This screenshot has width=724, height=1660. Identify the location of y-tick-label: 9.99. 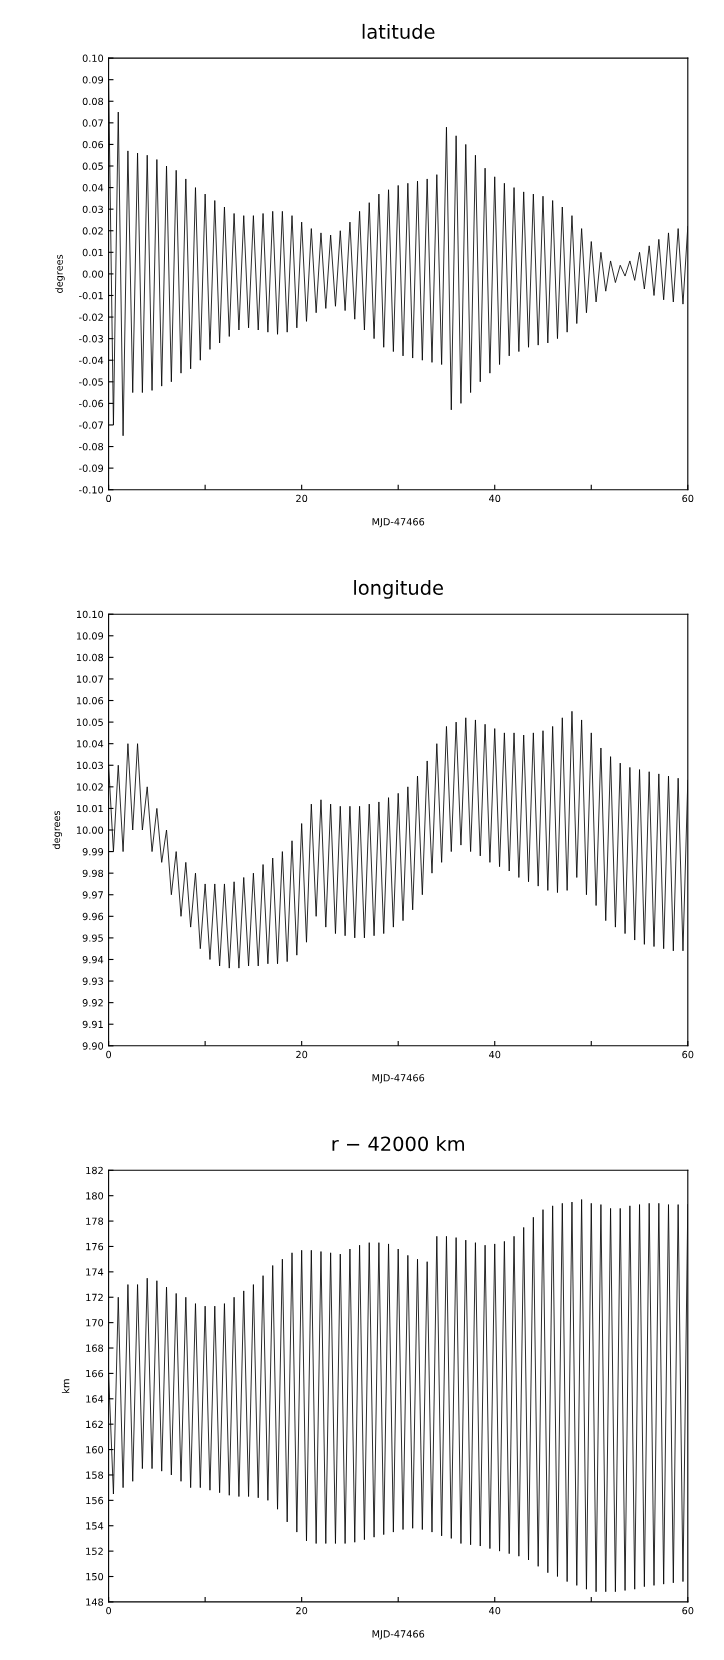
(93, 852).